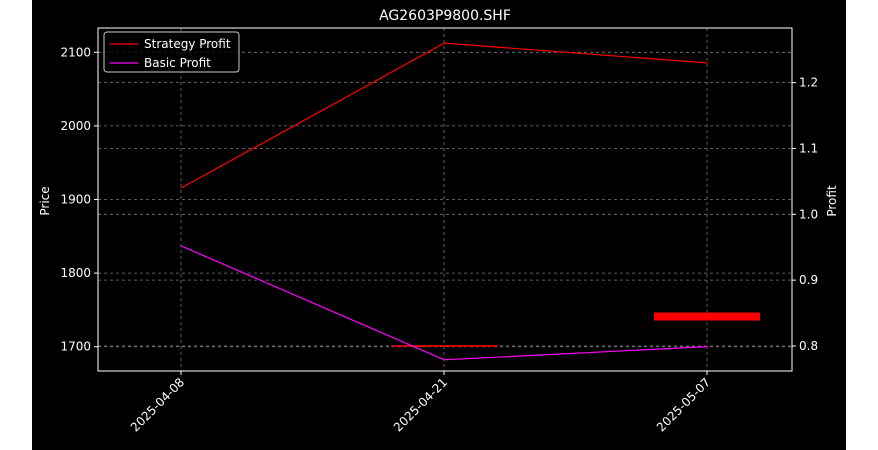 Image resolution: width=878 pixels, height=450 pixels. I want to click on x-axis: 2025-04-08 2025-04-21 2025-05-07, so click(420, 402).